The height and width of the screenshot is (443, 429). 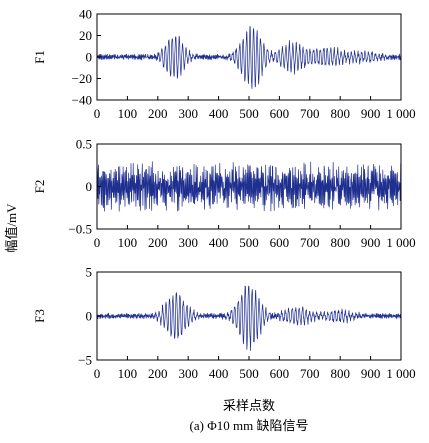 I want to click on y-axis-label-f1: F1, so click(x=39, y=57).